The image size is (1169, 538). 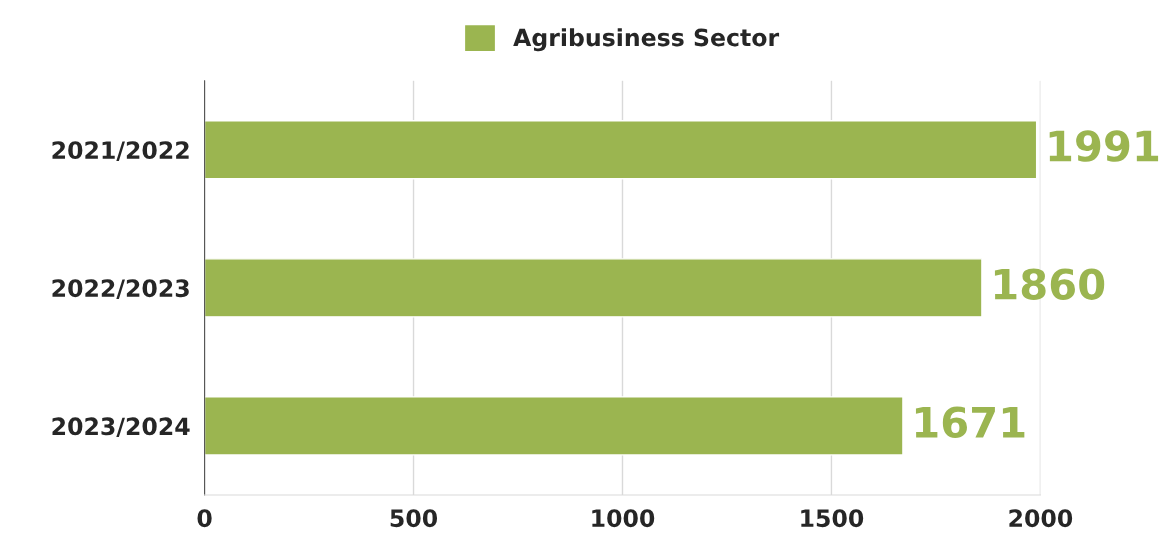 What do you see at coordinates (970, 422) in the screenshot?
I see `data-label: 1671` at bounding box center [970, 422].